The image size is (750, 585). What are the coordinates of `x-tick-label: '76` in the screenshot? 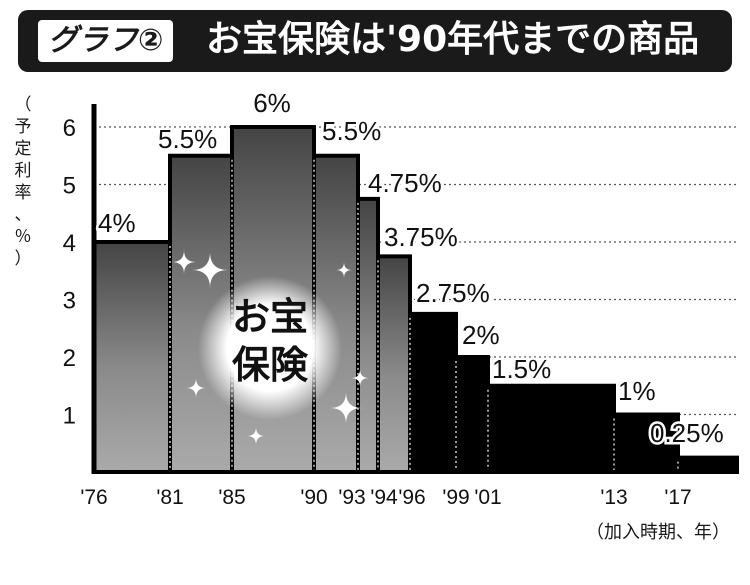 It's located at (93, 497).